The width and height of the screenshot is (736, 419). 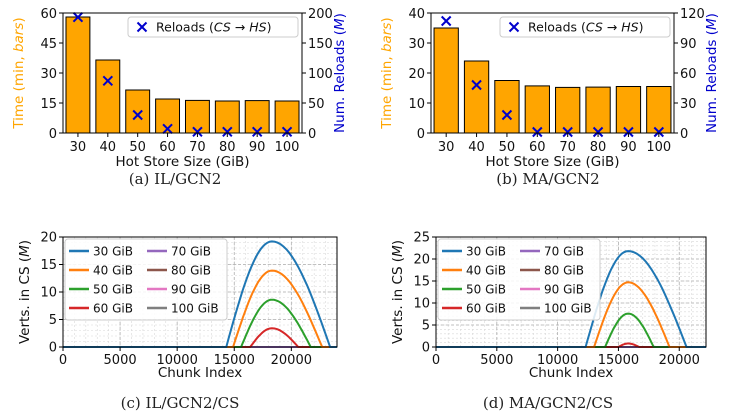 I want to click on x-tick-label: 15000, so click(x=618, y=360).